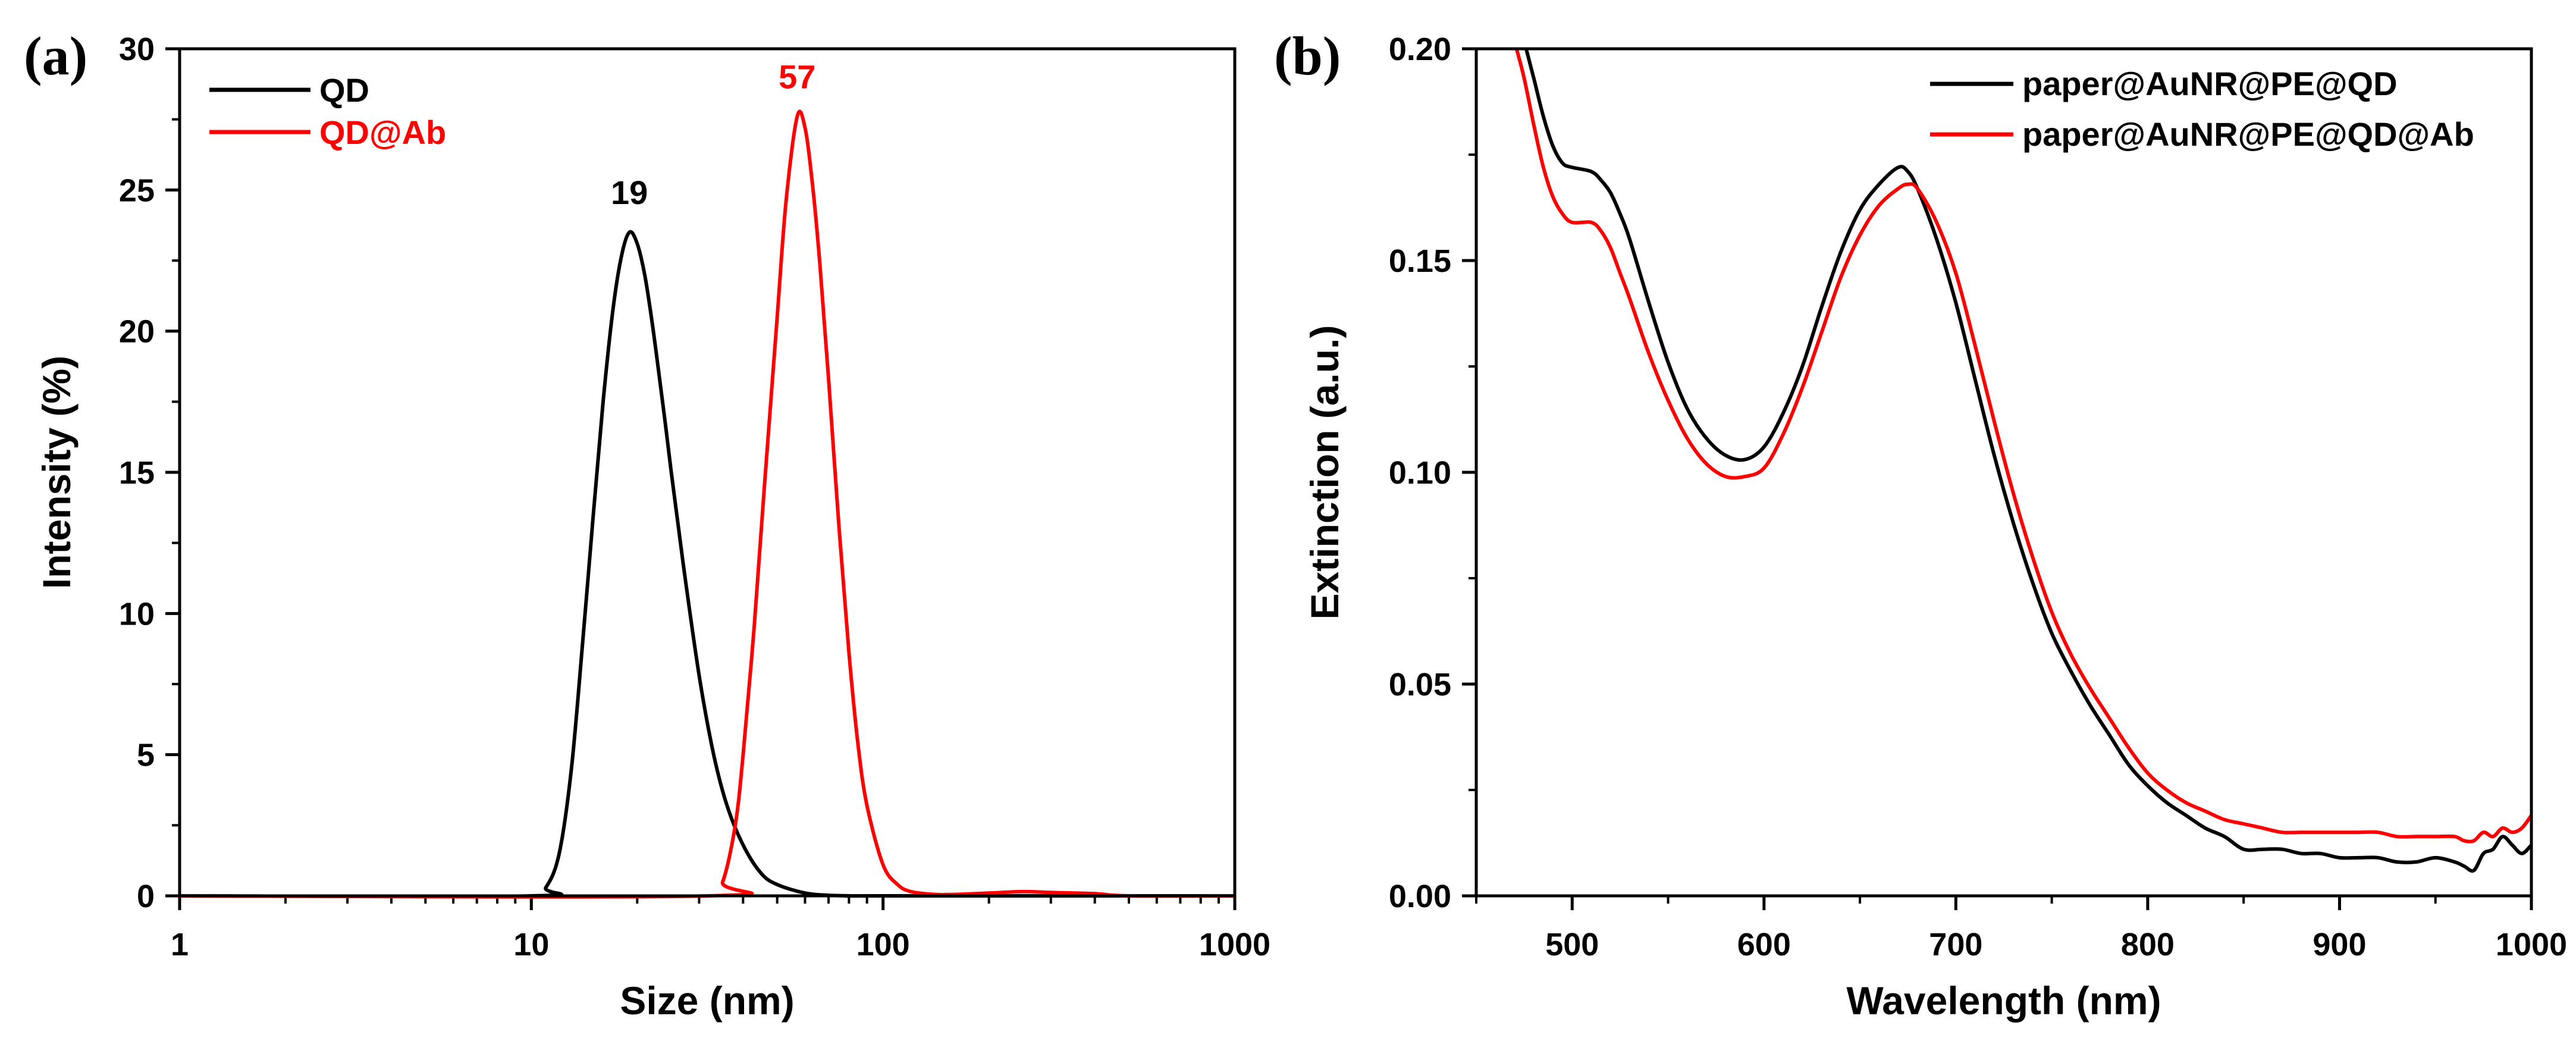  I want to click on y-tick-label: 0, so click(146, 897).